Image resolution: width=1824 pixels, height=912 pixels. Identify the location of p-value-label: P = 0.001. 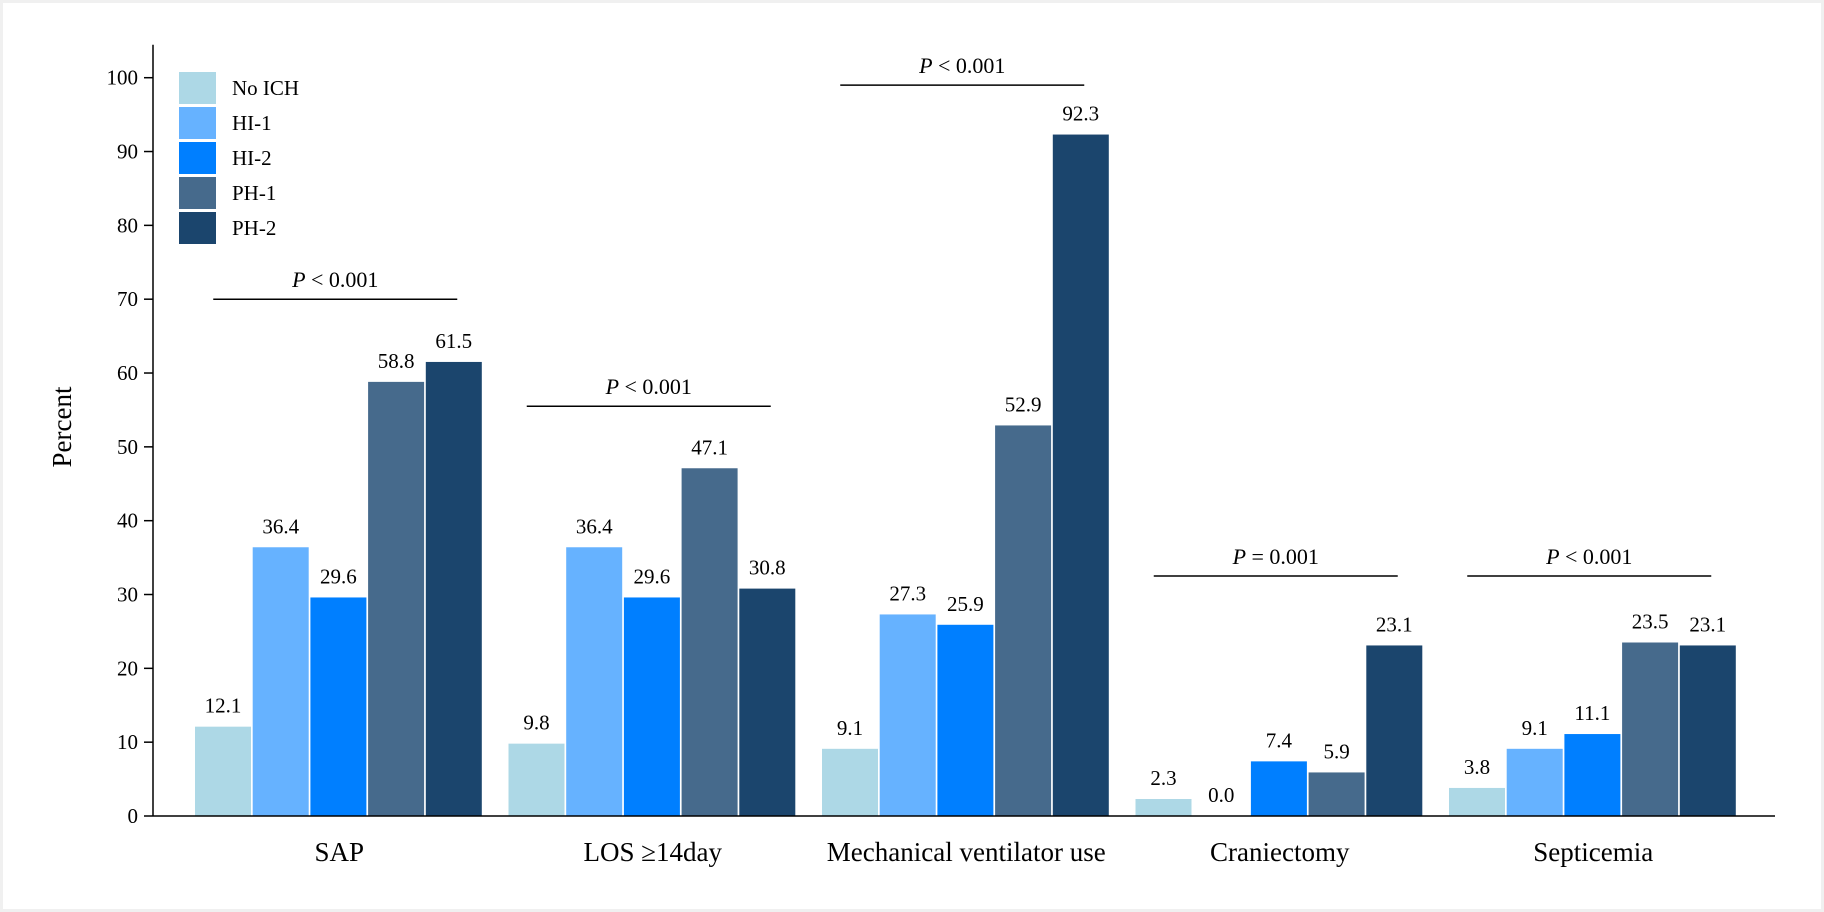
(1275, 556).